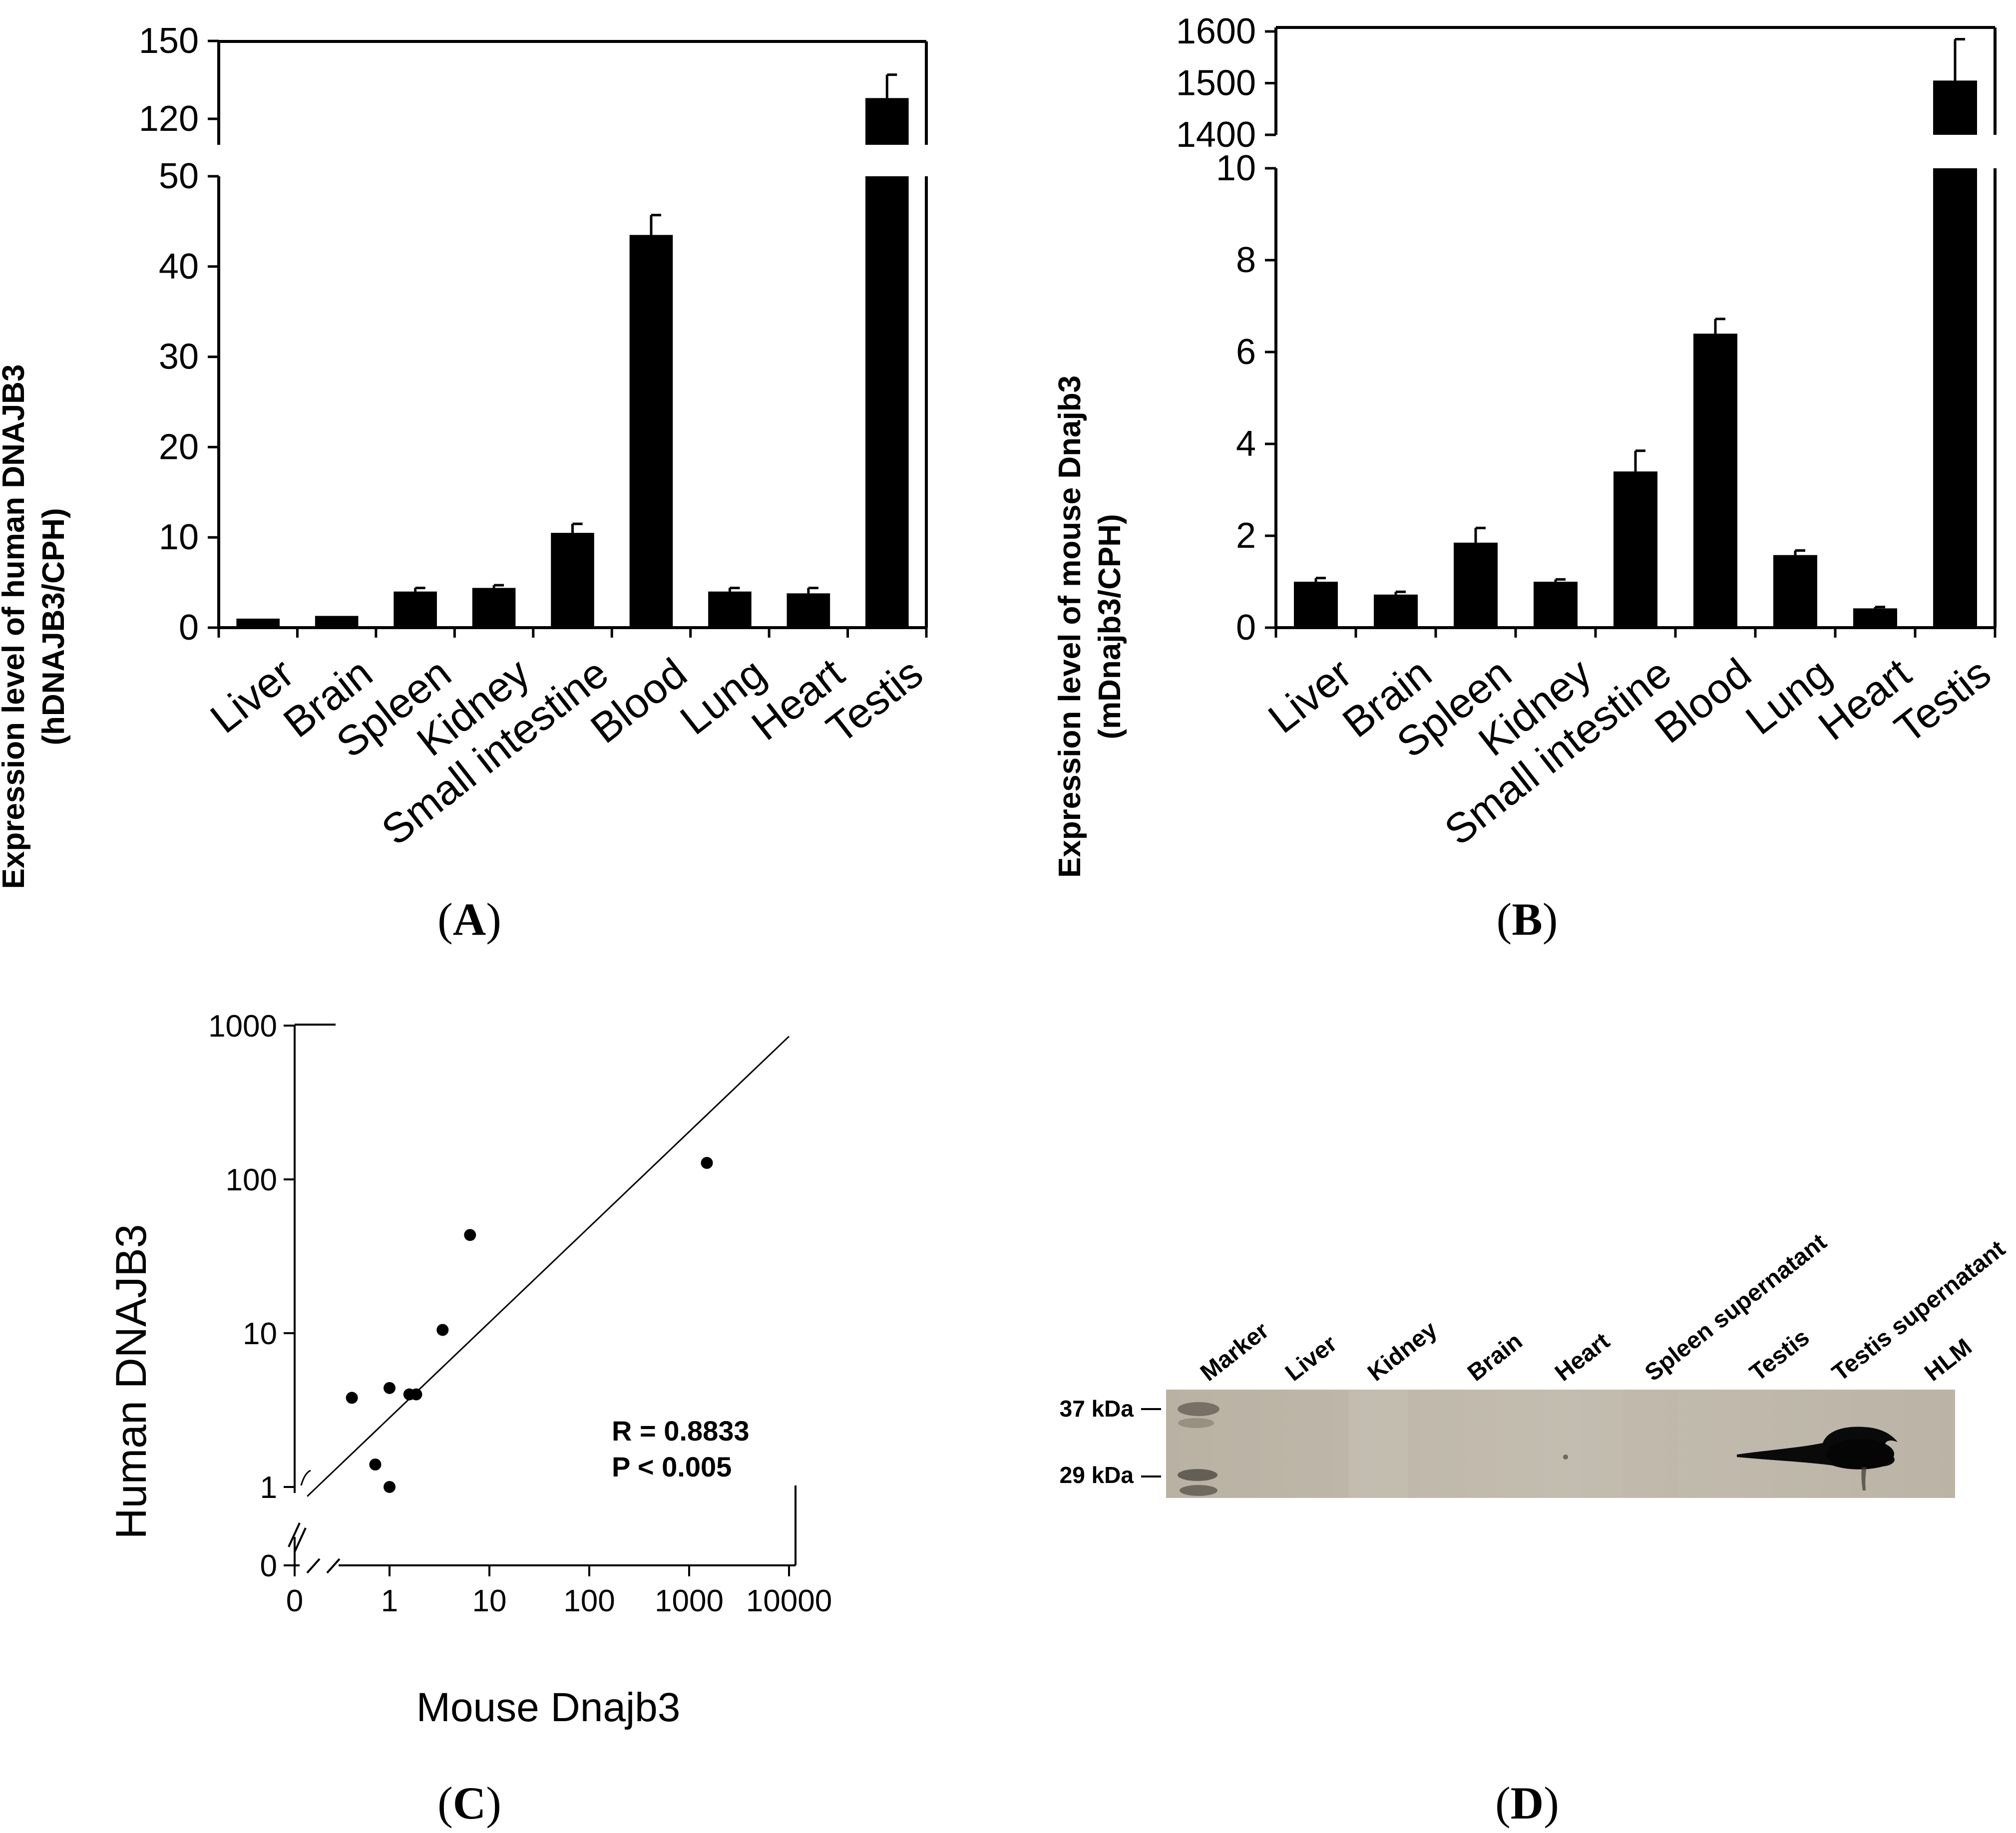  Describe the element at coordinates (1527, 919) in the screenshot. I see `panel-b-label: (B)` at that location.